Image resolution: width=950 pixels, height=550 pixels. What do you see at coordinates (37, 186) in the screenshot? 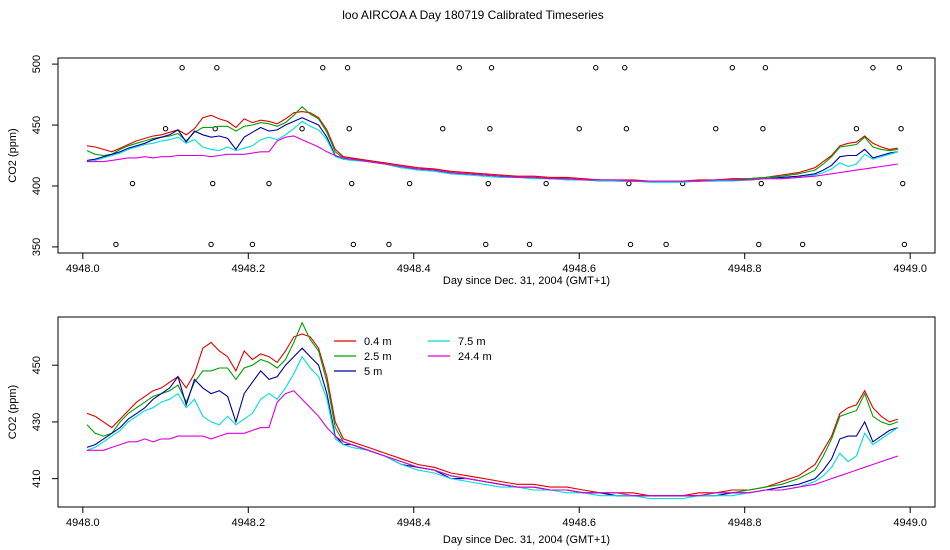
I see `y-tick-label: 400` at bounding box center [37, 186].